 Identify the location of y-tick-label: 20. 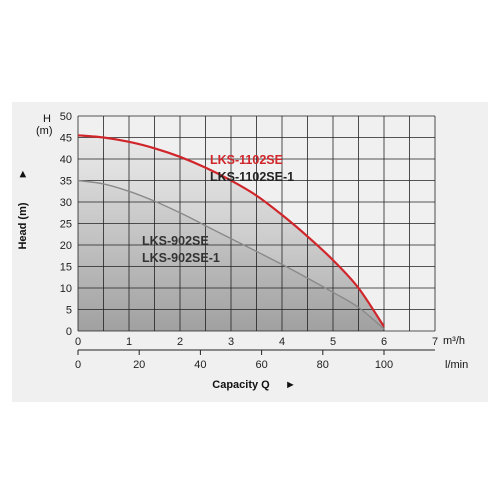
(66, 246).